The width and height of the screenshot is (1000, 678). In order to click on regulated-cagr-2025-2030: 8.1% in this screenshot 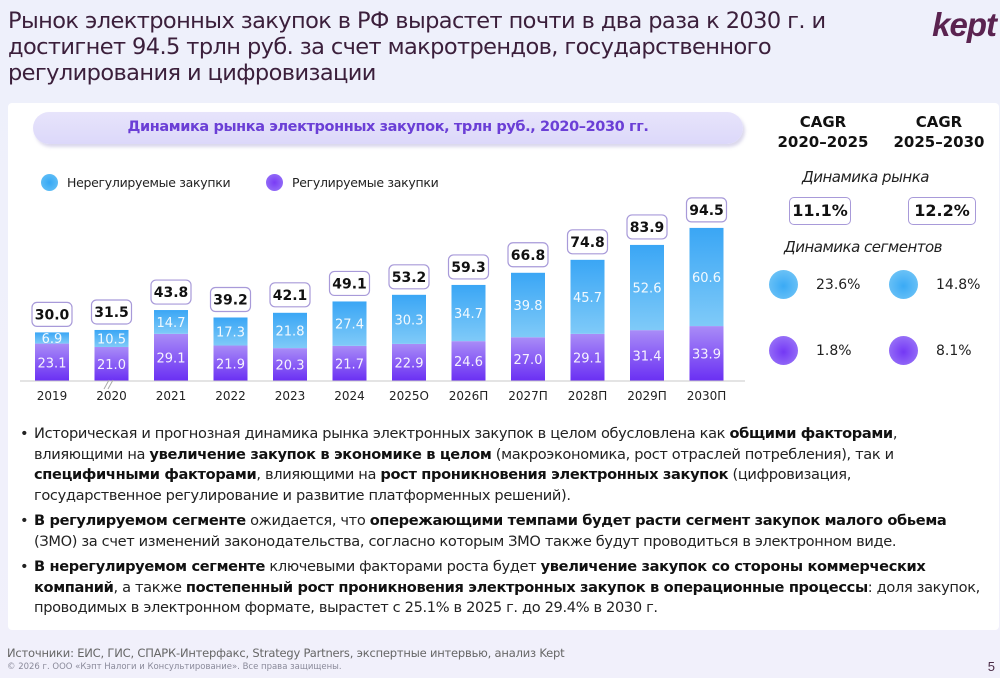, I will do `click(930, 350)`.